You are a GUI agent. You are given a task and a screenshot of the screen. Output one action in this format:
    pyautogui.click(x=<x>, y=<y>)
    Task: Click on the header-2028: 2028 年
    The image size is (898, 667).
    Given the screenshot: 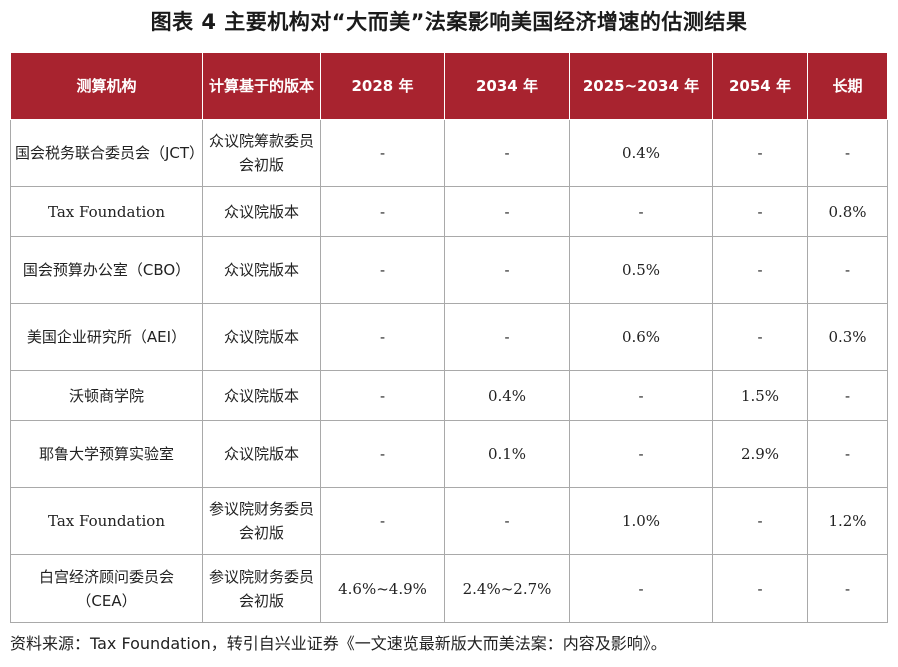 What is the action you would take?
    pyautogui.click(x=382, y=86)
    